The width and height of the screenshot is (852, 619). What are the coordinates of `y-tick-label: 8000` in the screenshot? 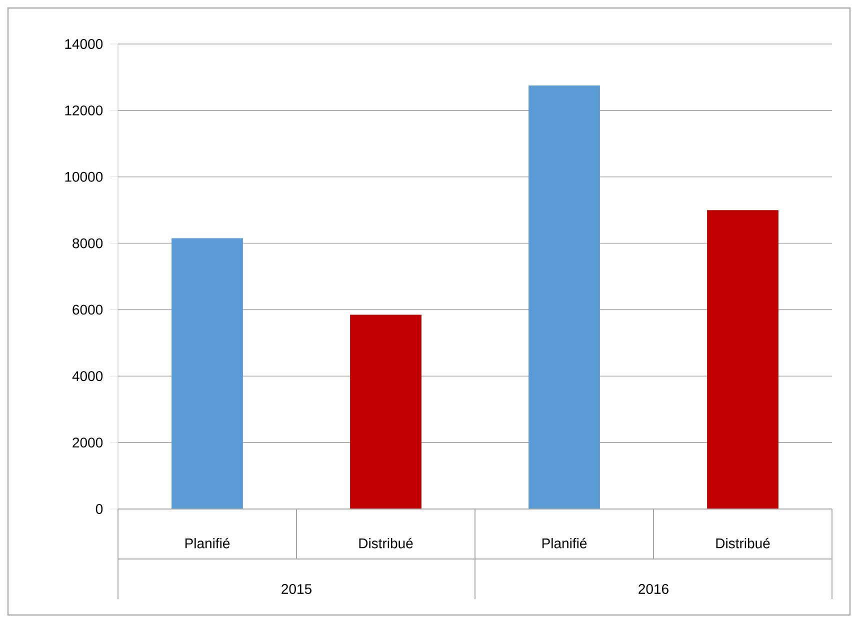 It's located at (87, 243).